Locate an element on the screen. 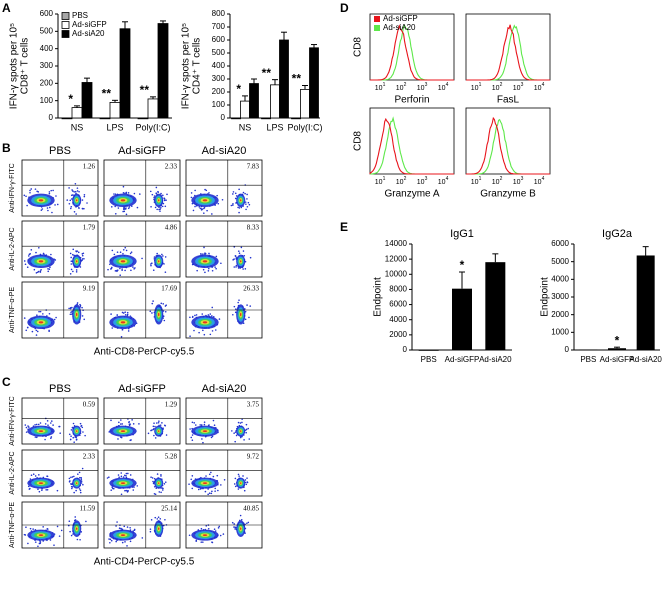  y-tick-label: 600 is located at coordinates (47, 13).